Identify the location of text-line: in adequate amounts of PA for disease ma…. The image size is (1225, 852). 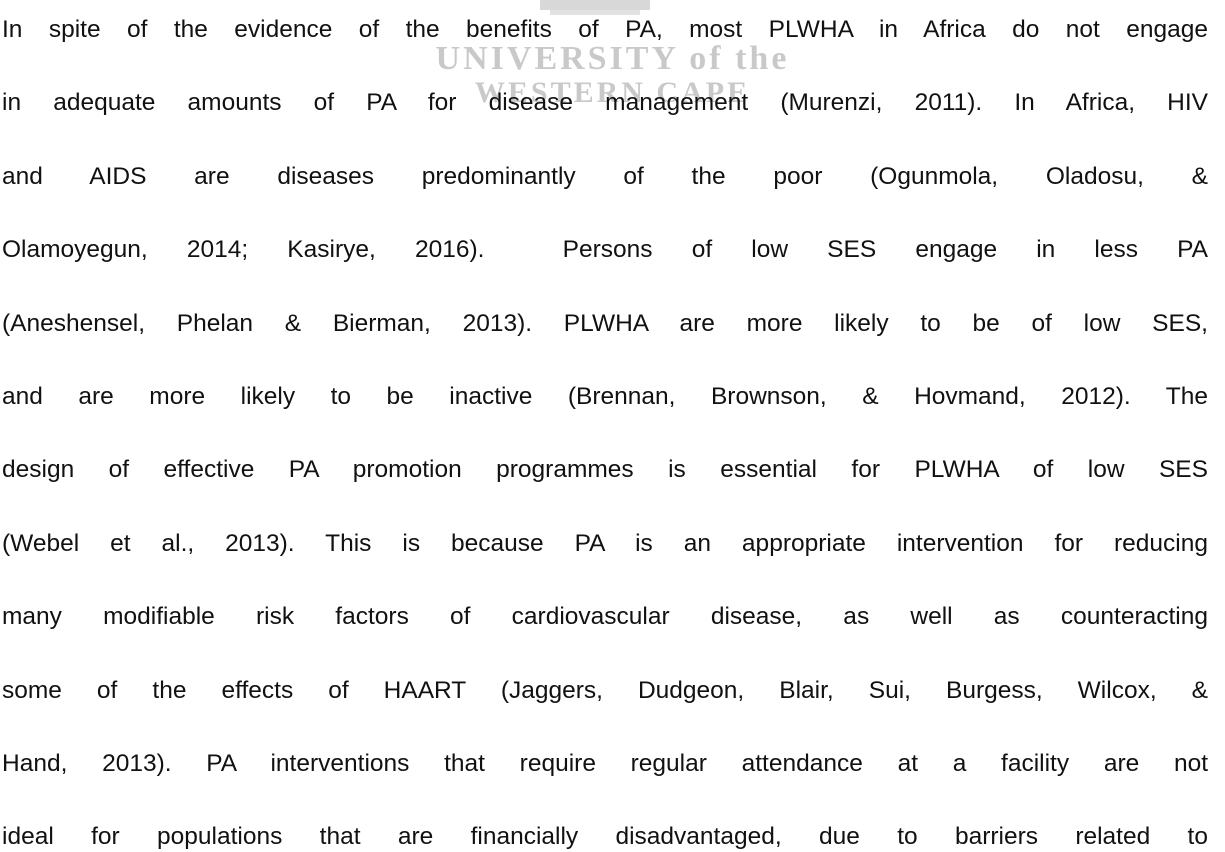
(605, 103).